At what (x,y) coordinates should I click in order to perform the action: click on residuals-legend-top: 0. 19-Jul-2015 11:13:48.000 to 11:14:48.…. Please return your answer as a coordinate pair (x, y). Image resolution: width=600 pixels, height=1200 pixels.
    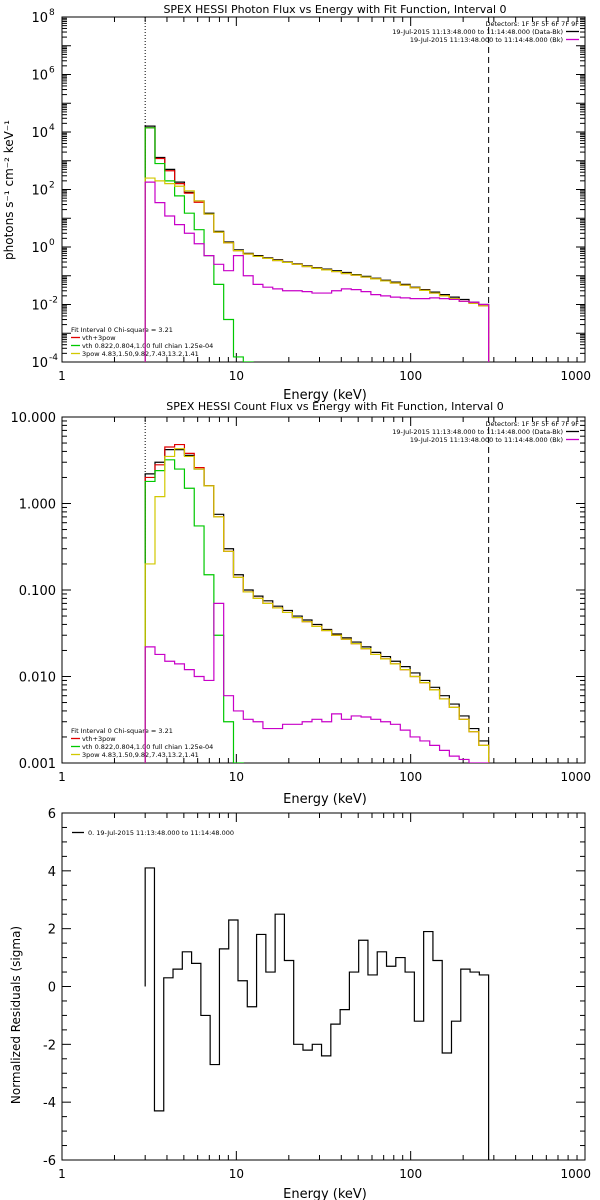
    Looking at the image, I should click on (153, 833).